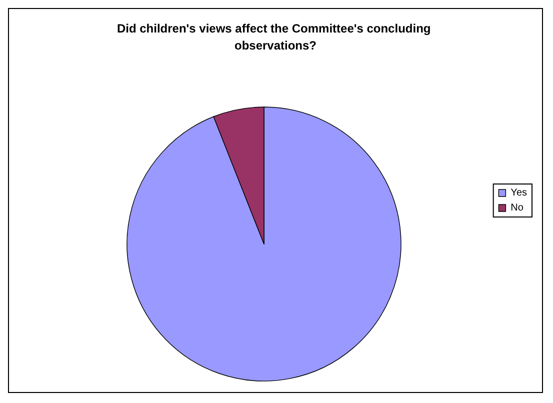 The width and height of the screenshot is (553, 403). I want to click on legend-label: Yes, so click(519, 193).